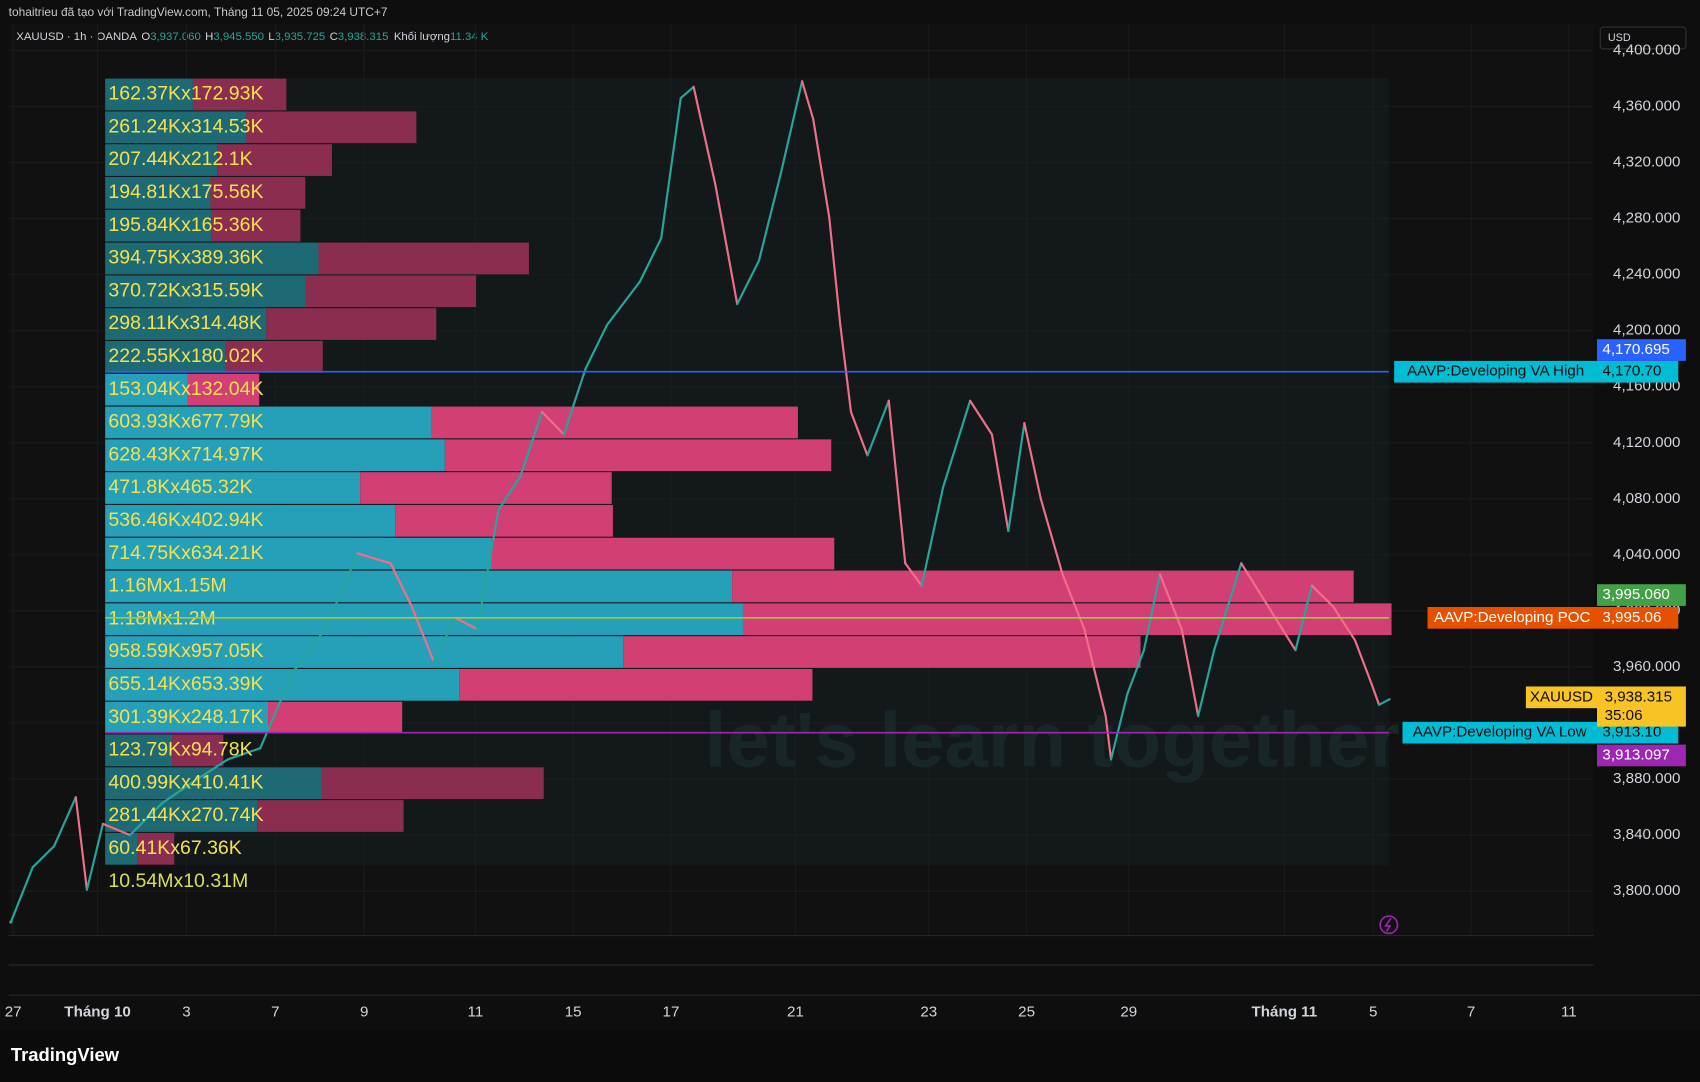 The height and width of the screenshot is (1082, 1700). What do you see at coordinates (1646, 834) in the screenshot?
I see `y-tick-label: 3,840.000` at bounding box center [1646, 834].